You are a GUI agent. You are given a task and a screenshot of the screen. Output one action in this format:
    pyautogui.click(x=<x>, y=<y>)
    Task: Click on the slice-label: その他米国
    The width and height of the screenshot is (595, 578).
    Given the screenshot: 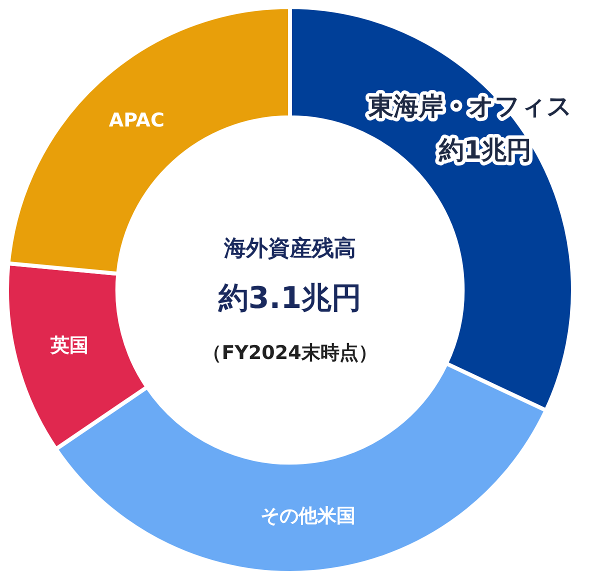 What is the action you would take?
    pyautogui.click(x=308, y=516)
    